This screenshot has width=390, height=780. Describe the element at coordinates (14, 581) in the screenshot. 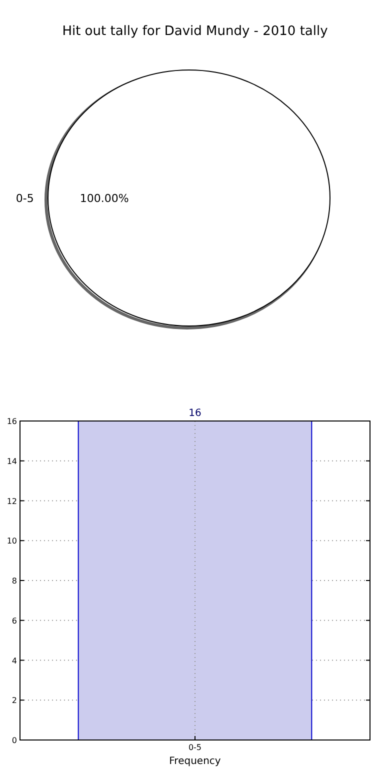

I see `y-tick-label: 8` at that location.